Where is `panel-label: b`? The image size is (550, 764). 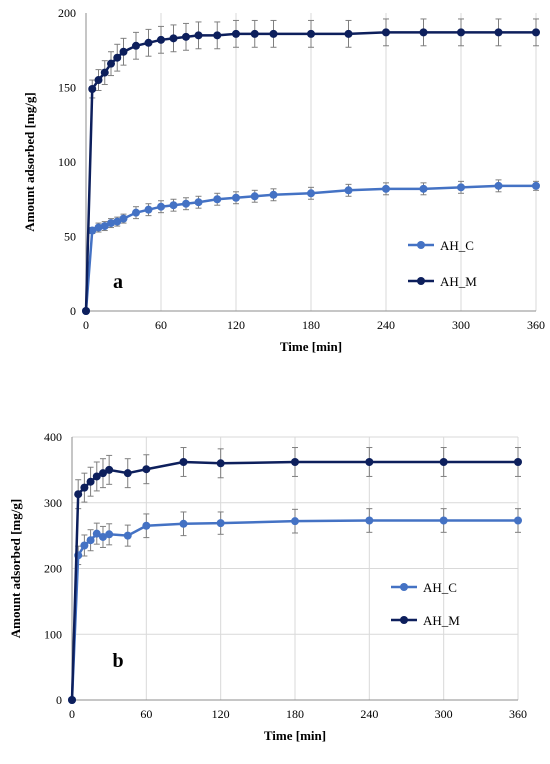 panel-label: b is located at coordinates (117, 661).